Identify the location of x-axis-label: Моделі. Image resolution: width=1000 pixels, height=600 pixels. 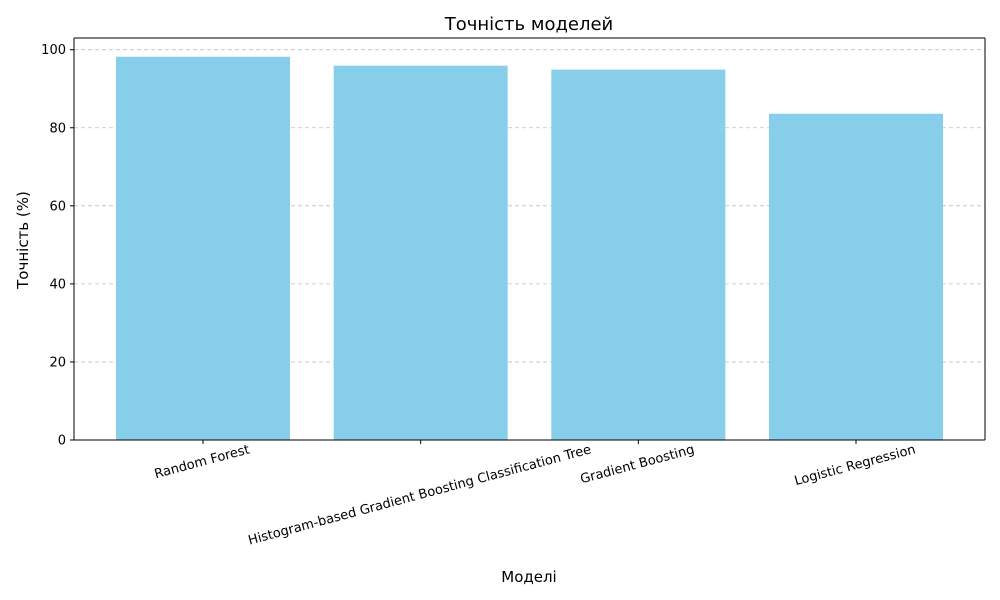
(528, 577).